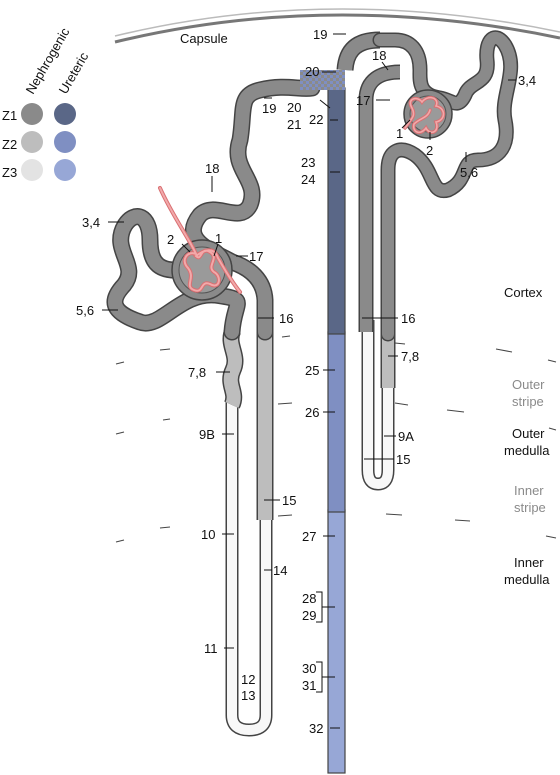  What do you see at coordinates (309, 668) in the screenshot?
I see `label-cd-30: 30` at bounding box center [309, 668].